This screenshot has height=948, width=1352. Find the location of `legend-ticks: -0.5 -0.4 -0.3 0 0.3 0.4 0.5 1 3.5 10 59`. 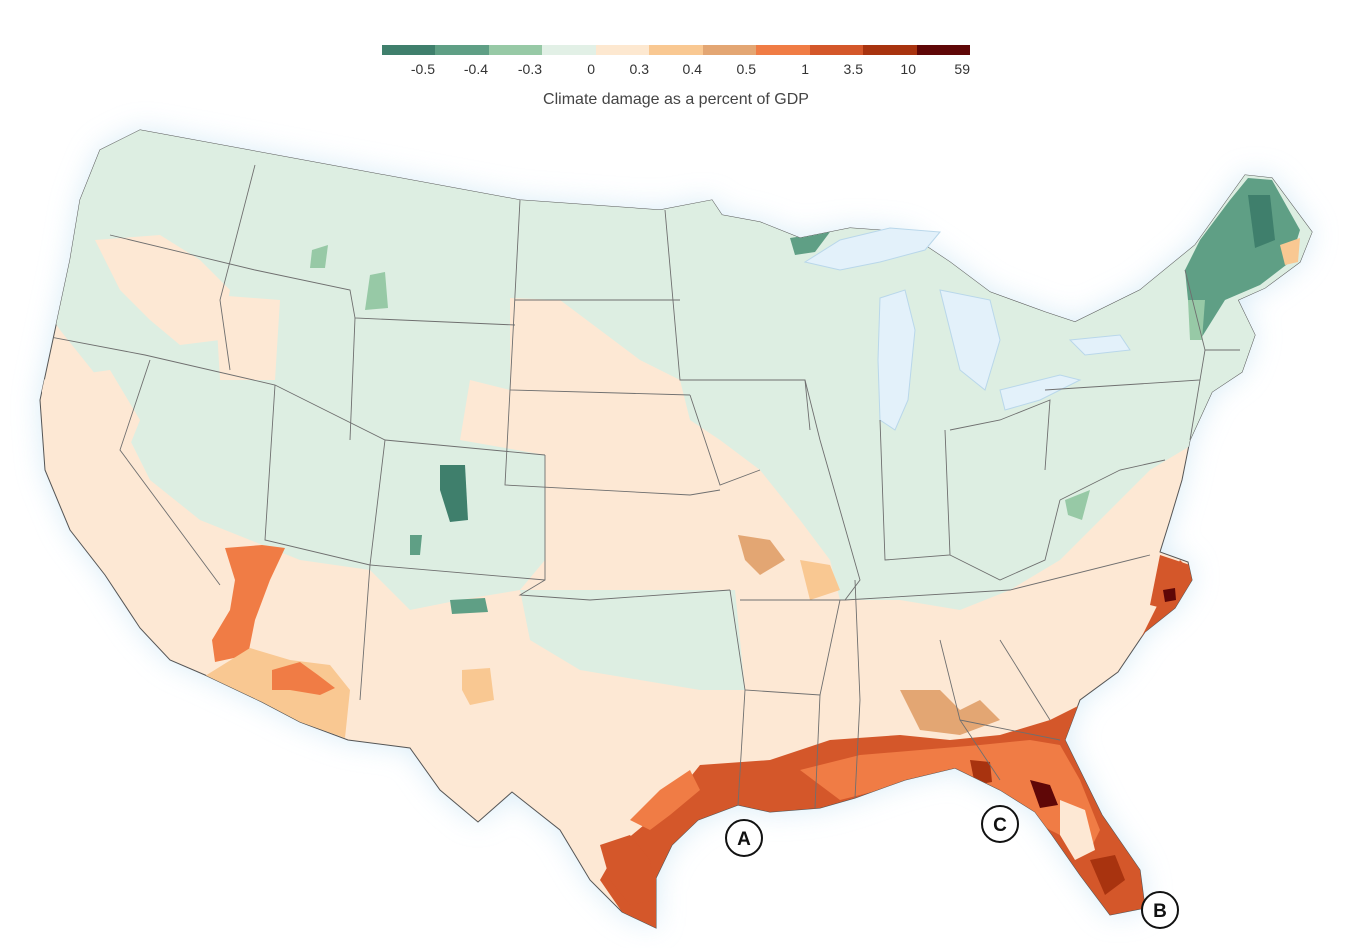

legend-ticks: -0.5 -0.4 -0.3 0 0.3 0.4 0.5 1 3.5 10 59 is located at coordinates (676, 71).